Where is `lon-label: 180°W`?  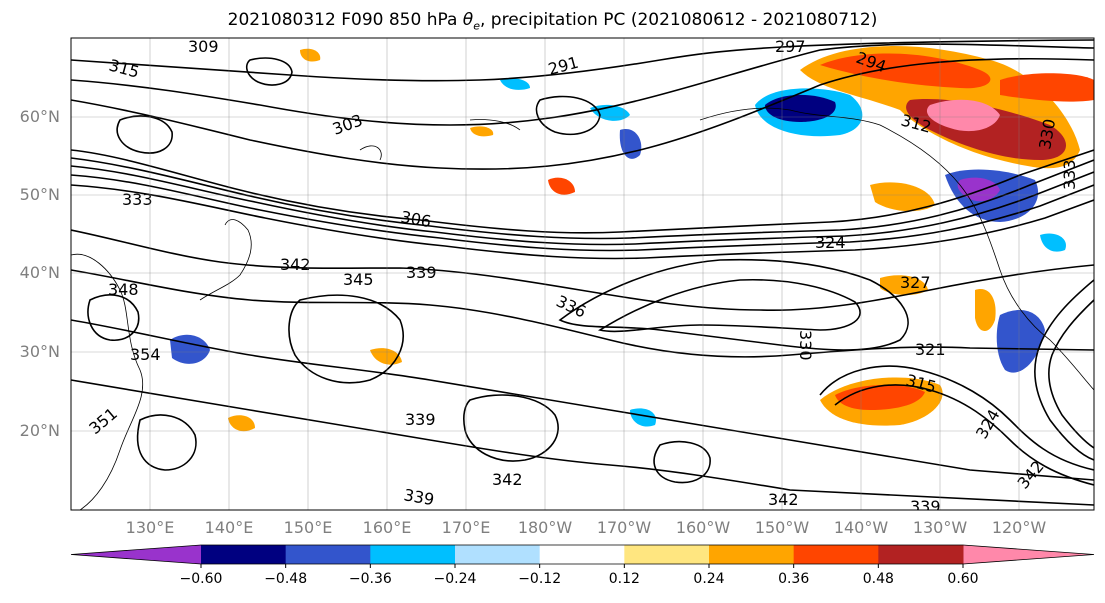
lon-label: 180°W is located at coordinates (545, 527).